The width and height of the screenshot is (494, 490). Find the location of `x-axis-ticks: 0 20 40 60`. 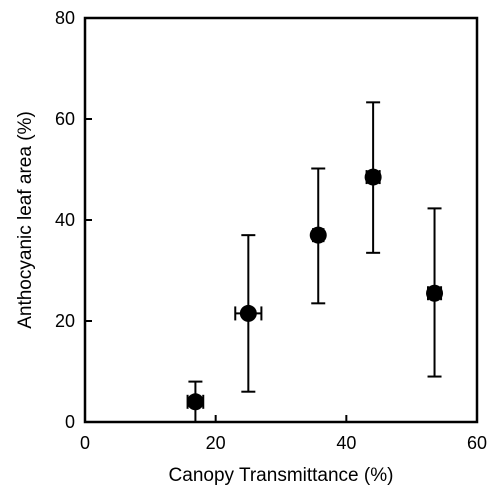

x-axis-ticks: 0 20 40 60 is located at coordinates (283, 434).